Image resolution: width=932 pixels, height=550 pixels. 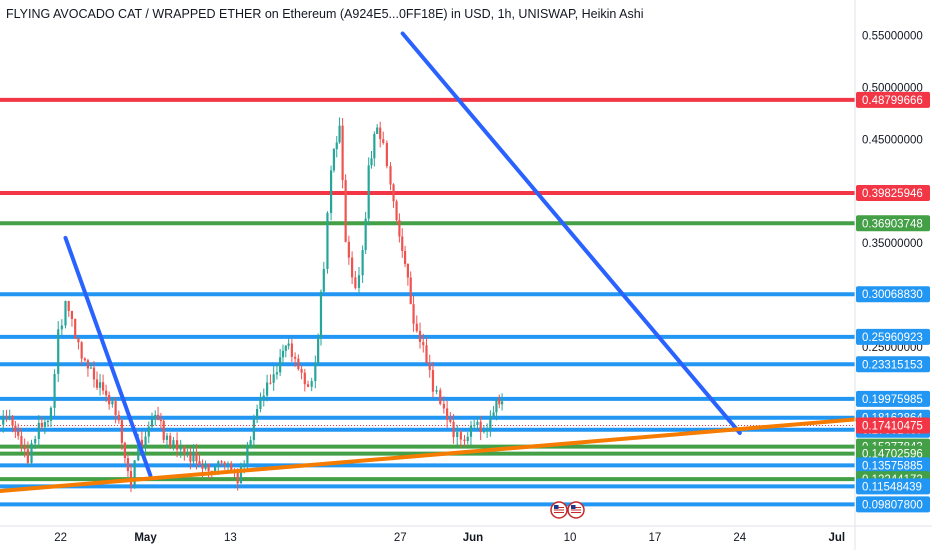 I want to click on level-badge-1-bg, so click(x=893, y=192).